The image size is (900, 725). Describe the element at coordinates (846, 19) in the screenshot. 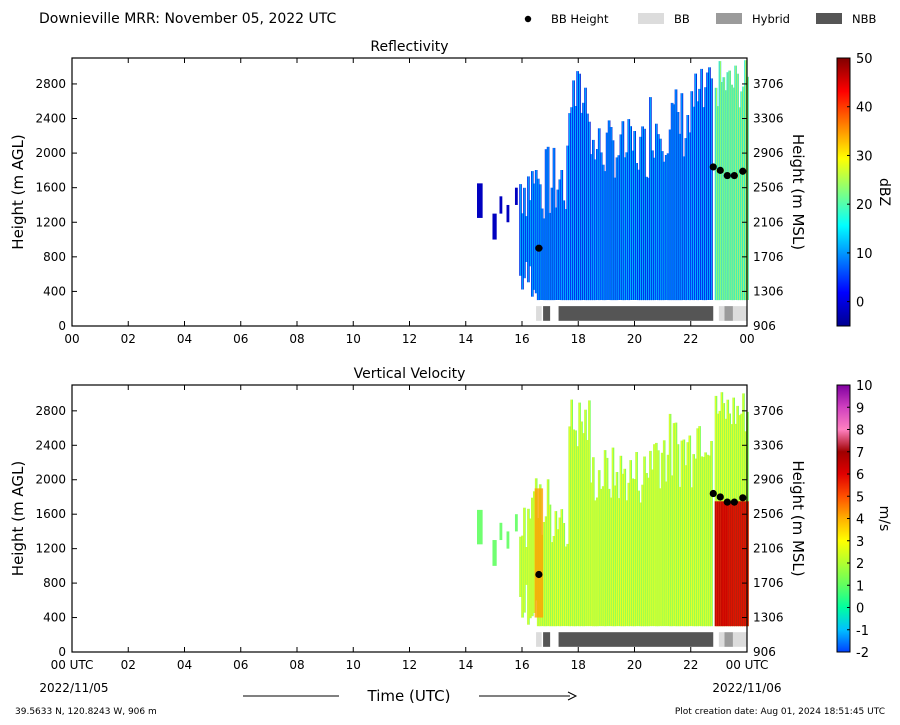

I see `legend-item-nbb: NBB` at that location.